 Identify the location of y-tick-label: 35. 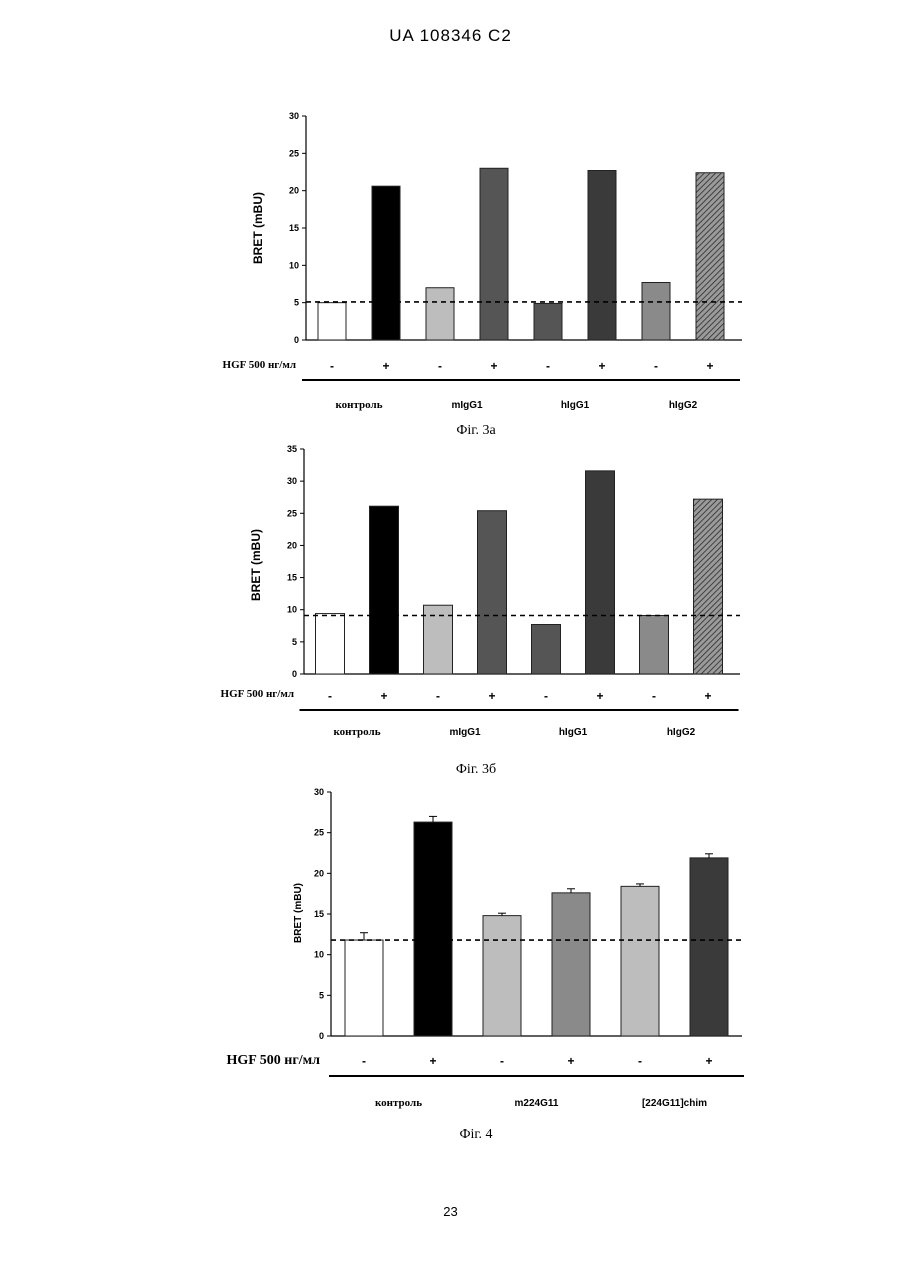
(292, 449).